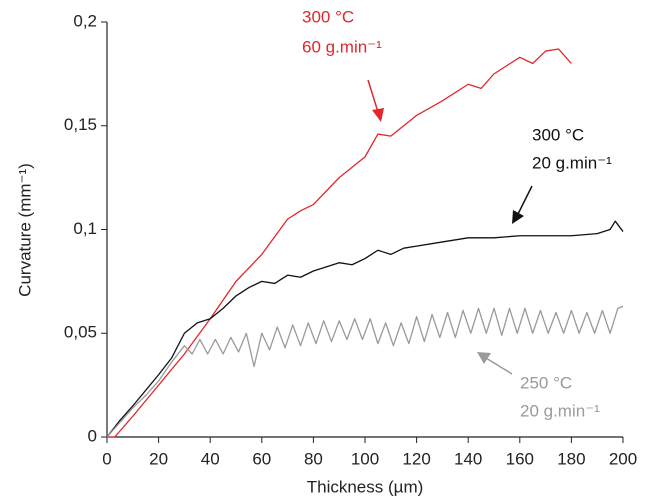  Describe the element at coordinates (365, 458) in the screenshot. I see `x-tick-label: 100` at that location.